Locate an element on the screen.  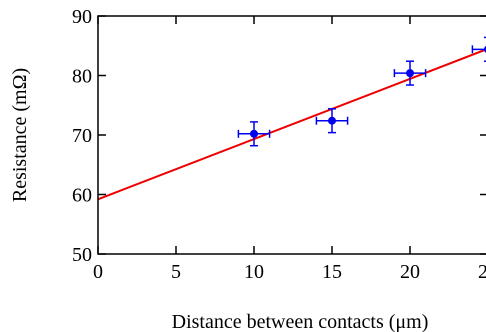
y-tick-label: 80 is located at coordinates (82, 77).